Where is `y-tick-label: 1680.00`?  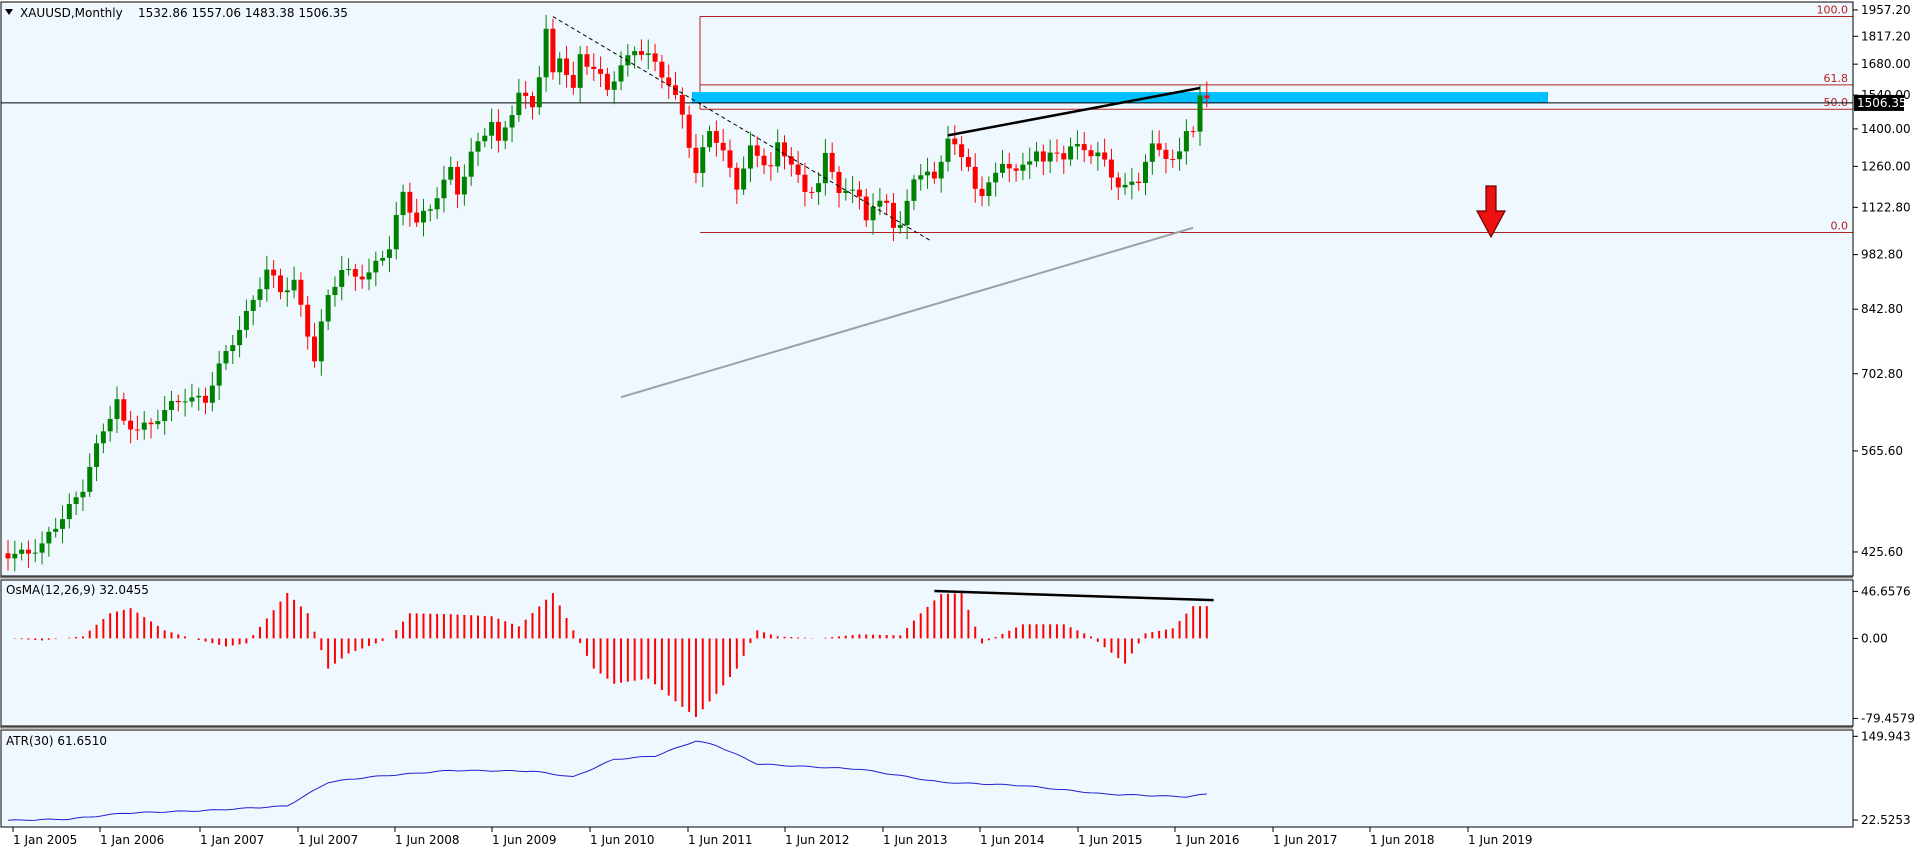
y-tick-label: 1680.00 is located at coordinates (1886, 64).